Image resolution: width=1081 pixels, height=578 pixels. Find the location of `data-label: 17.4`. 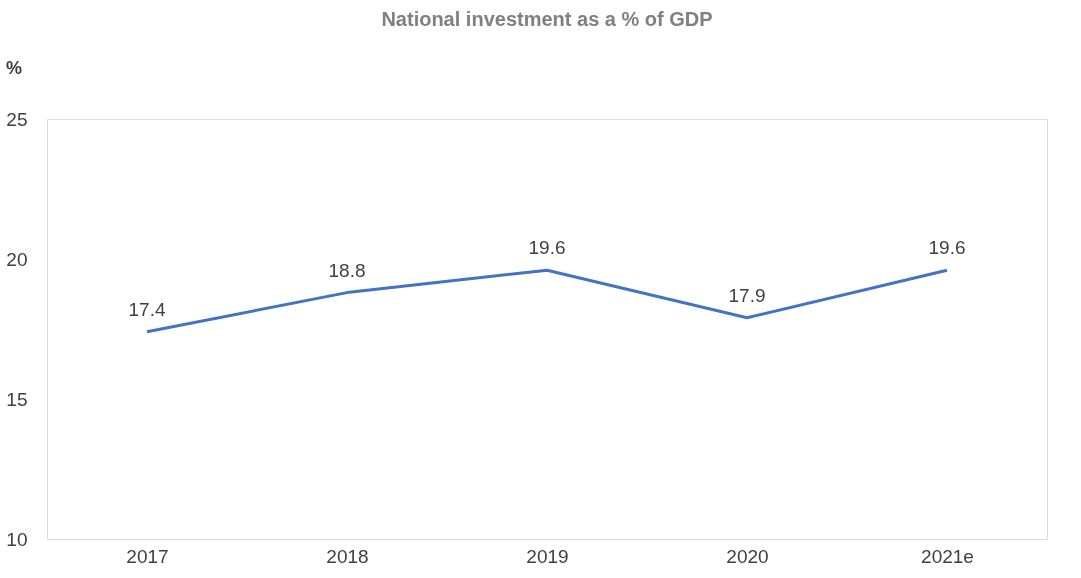

data-label: 17.4 is located at coordinates (147, 309).